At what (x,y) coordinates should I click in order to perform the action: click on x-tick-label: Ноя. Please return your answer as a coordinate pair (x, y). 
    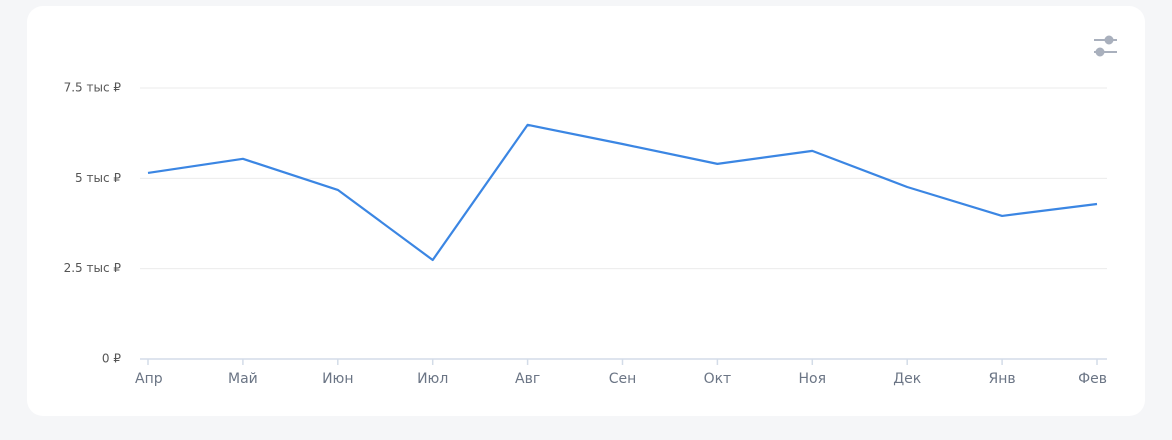
    Looking at the image, I should click on (813, 379).